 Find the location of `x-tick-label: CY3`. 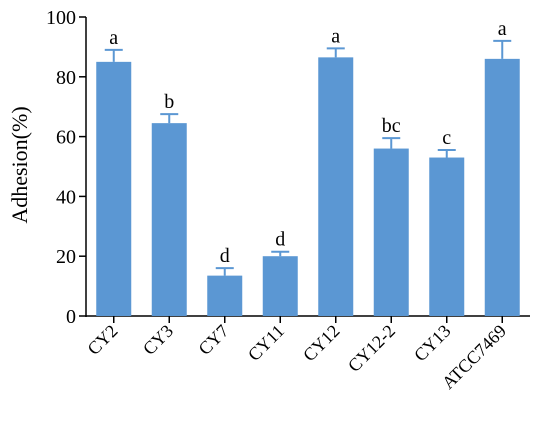

x-tick-label: CY3 is located at coordinates (158, 340).